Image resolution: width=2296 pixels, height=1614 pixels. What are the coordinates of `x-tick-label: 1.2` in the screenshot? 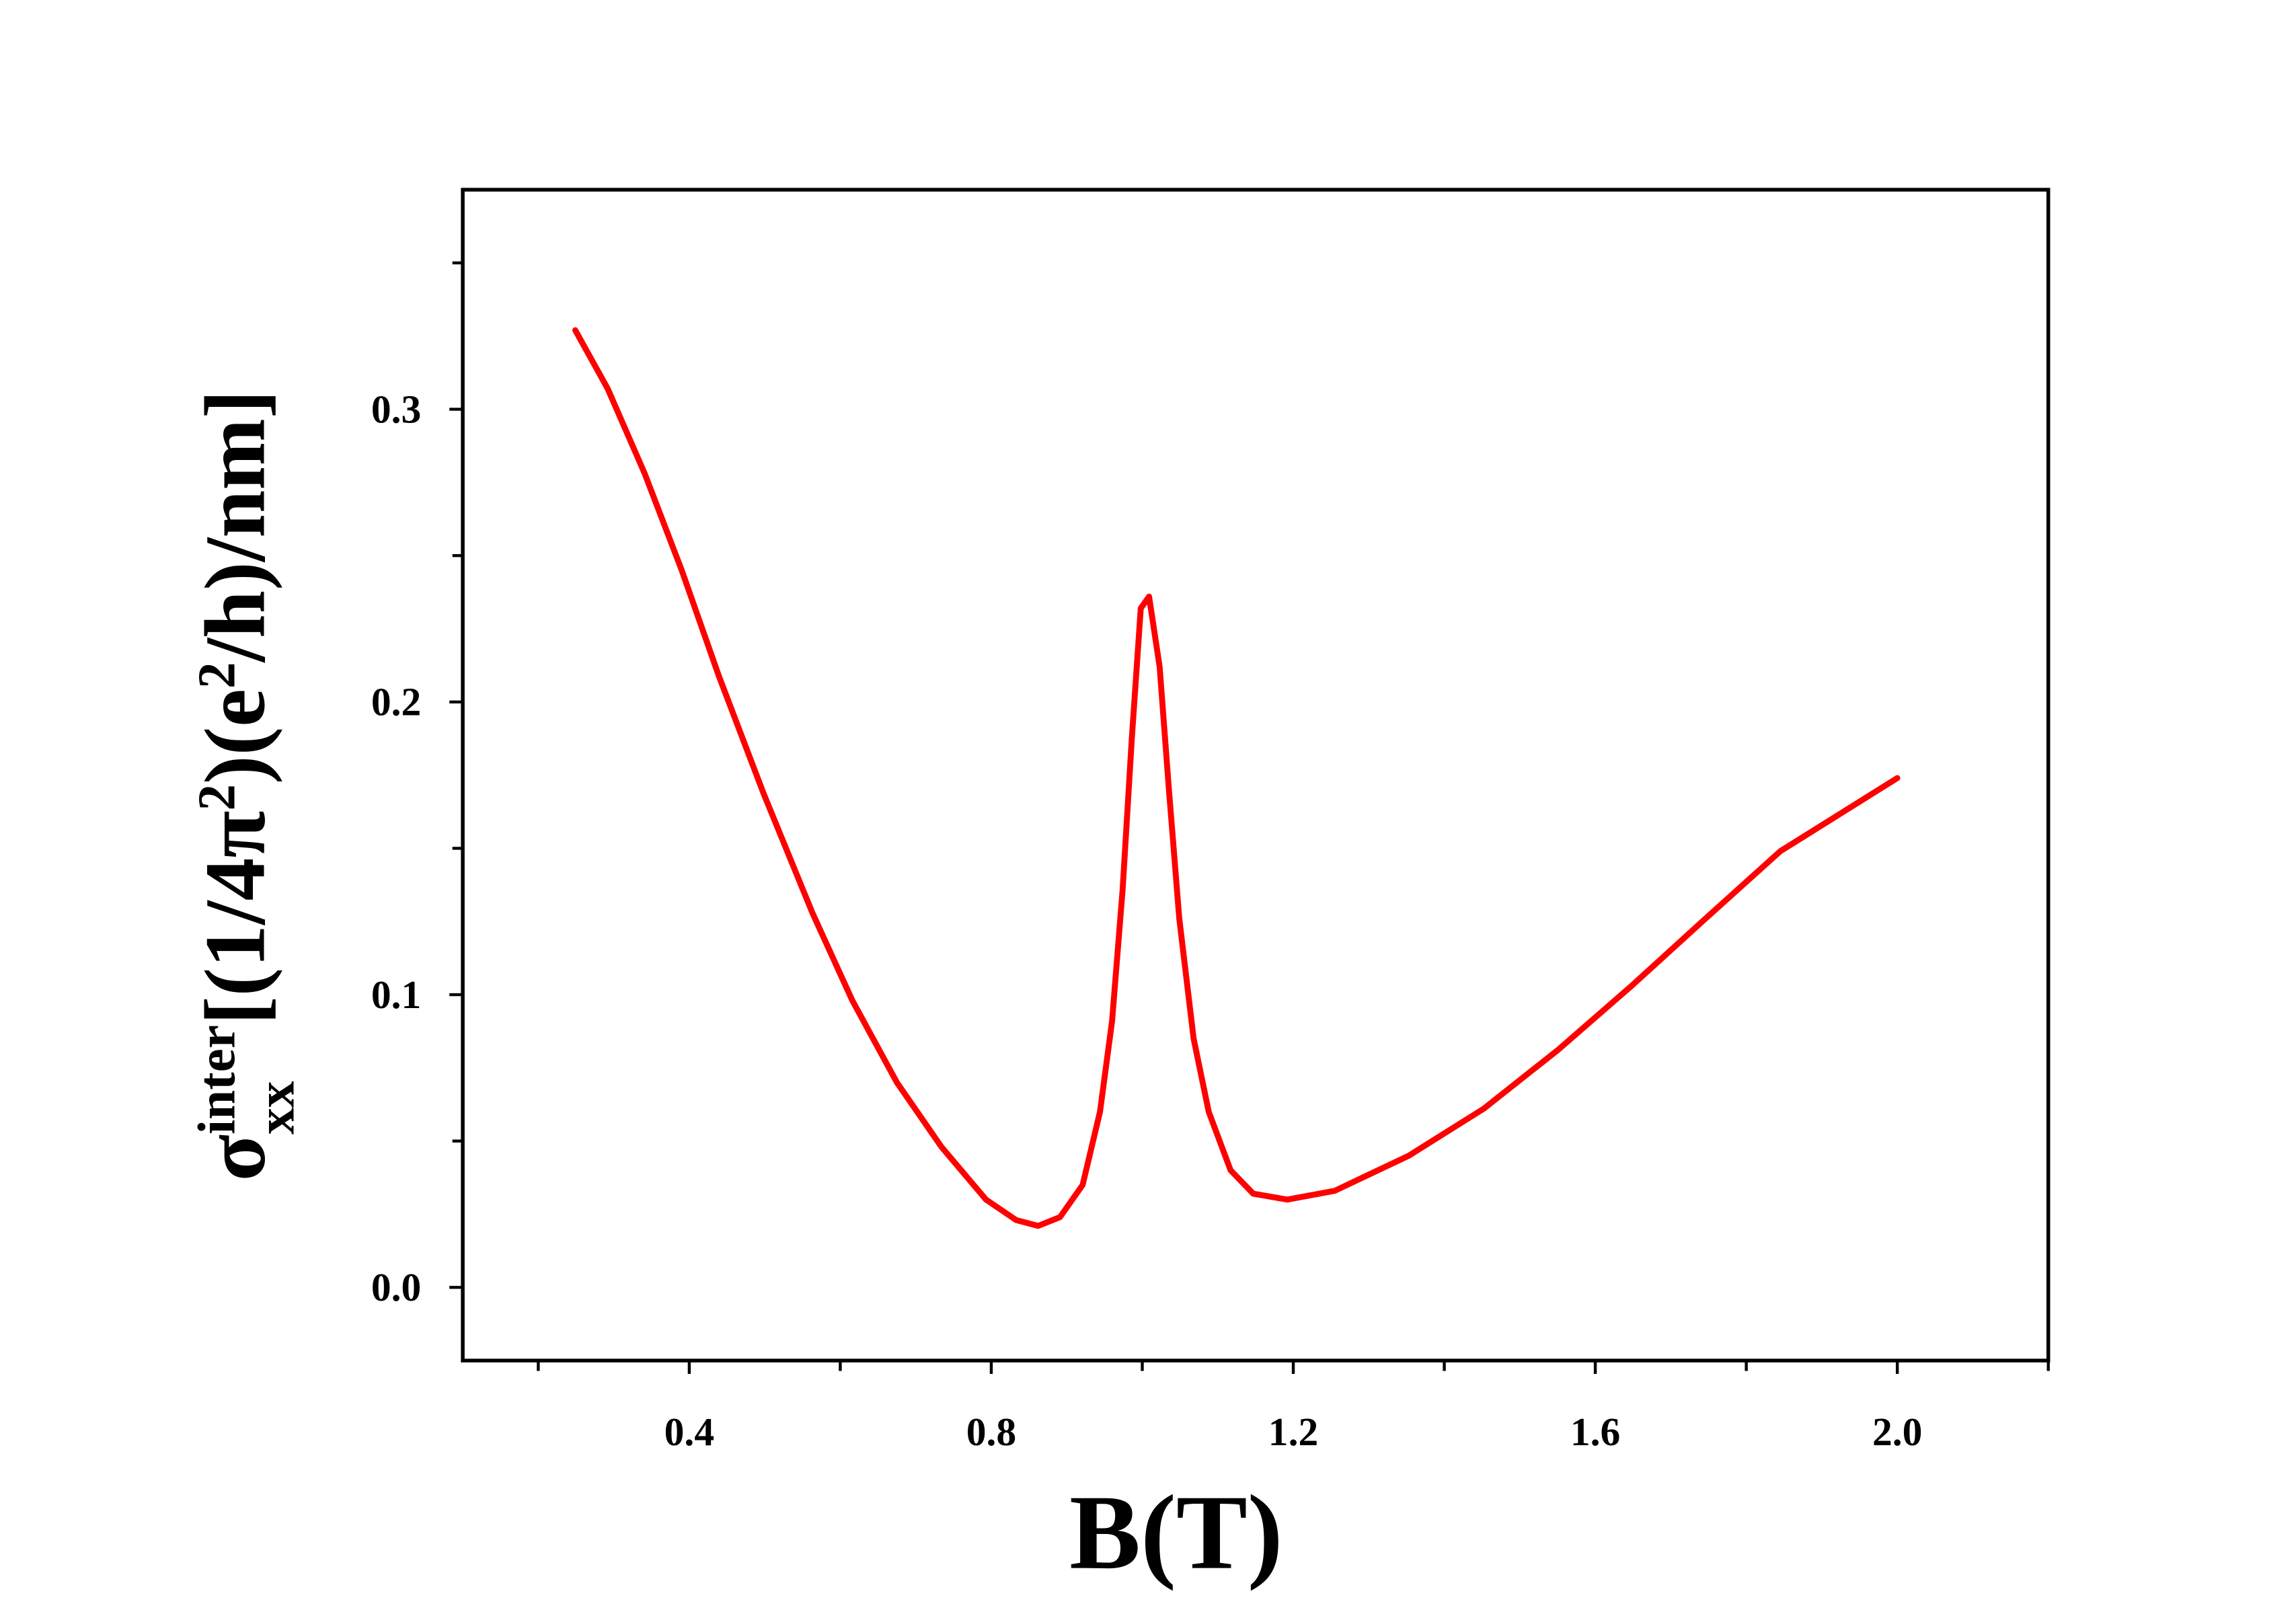 It's located at (1293, 1432).